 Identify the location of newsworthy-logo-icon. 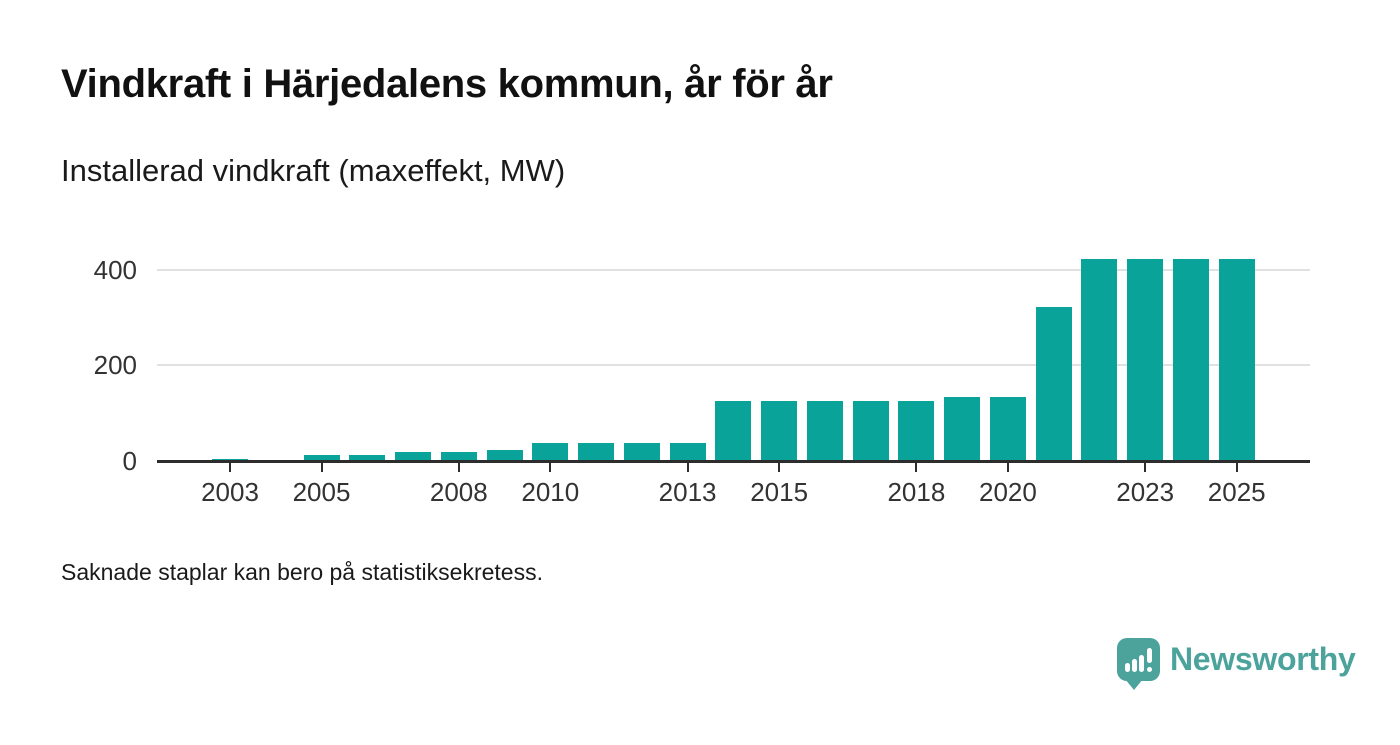
(1138, 664).